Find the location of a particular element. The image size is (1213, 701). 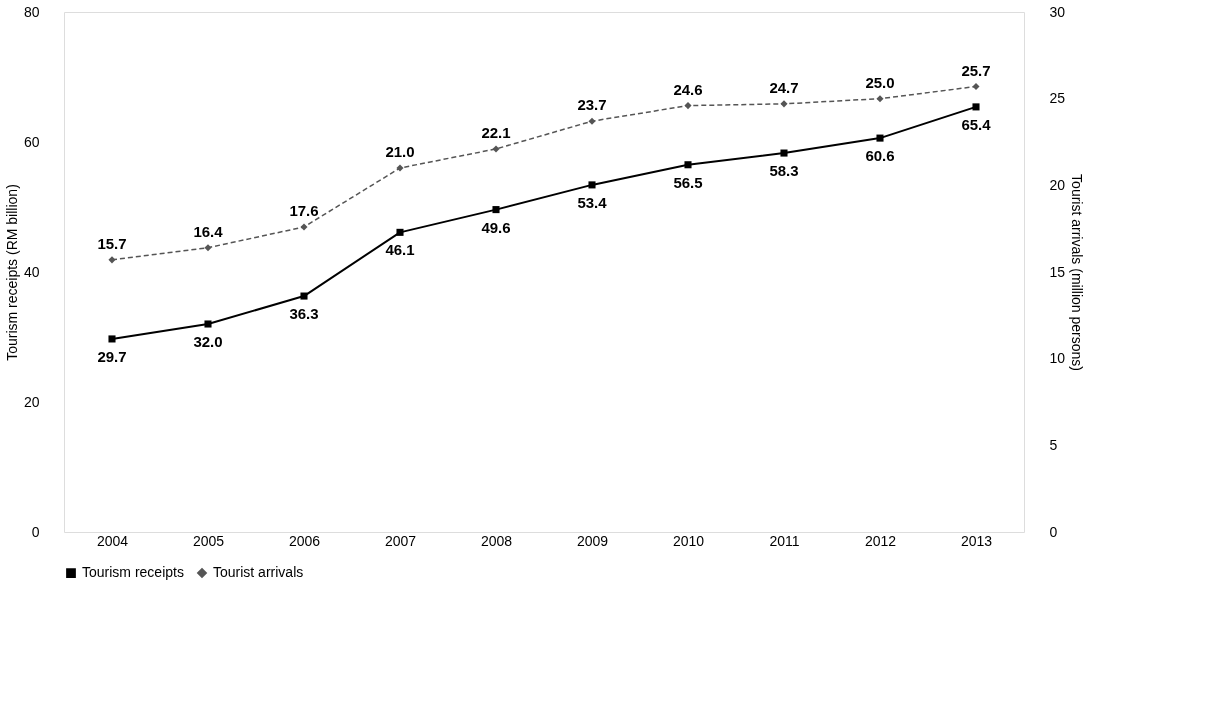

x-tick-label: 2008 is located at coordinates (496, 540).